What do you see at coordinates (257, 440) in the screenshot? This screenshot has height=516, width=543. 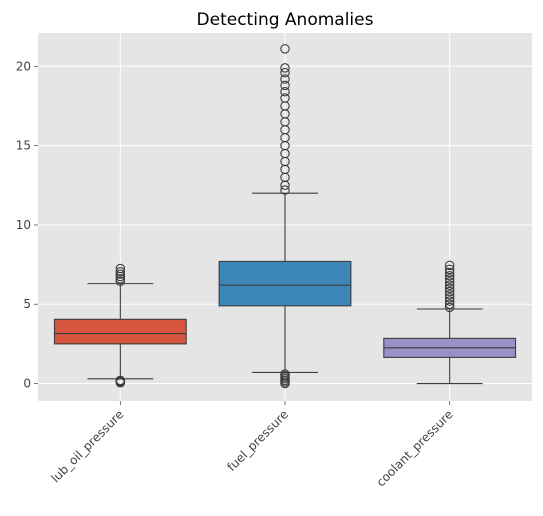 I see `x-tick-label: fuel_pressure` at bounding box center [257, 440].